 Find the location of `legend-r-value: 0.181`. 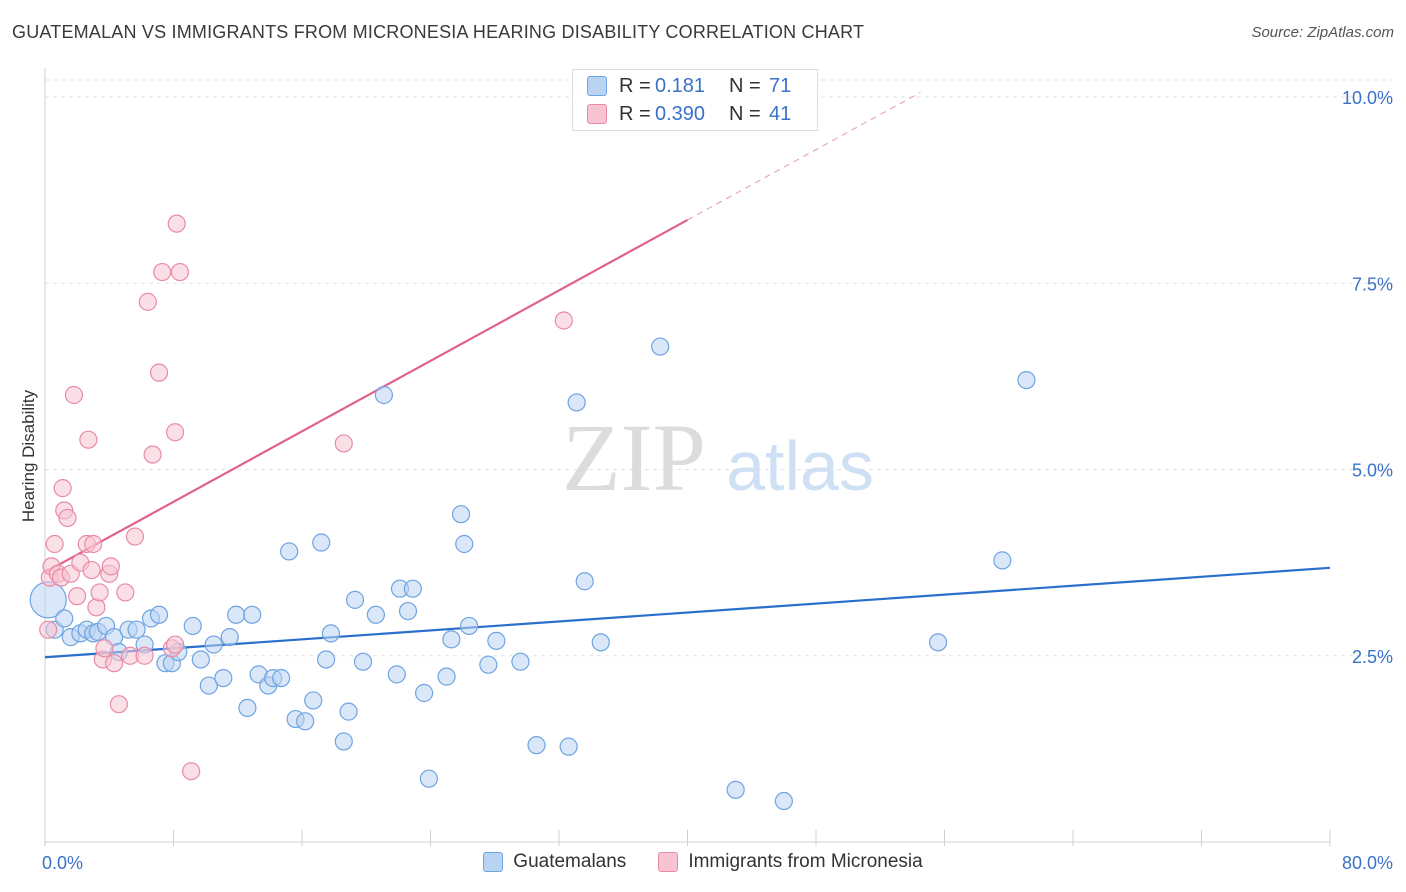

legend-r-value: 0.181 is located at coordinates (680, 85).